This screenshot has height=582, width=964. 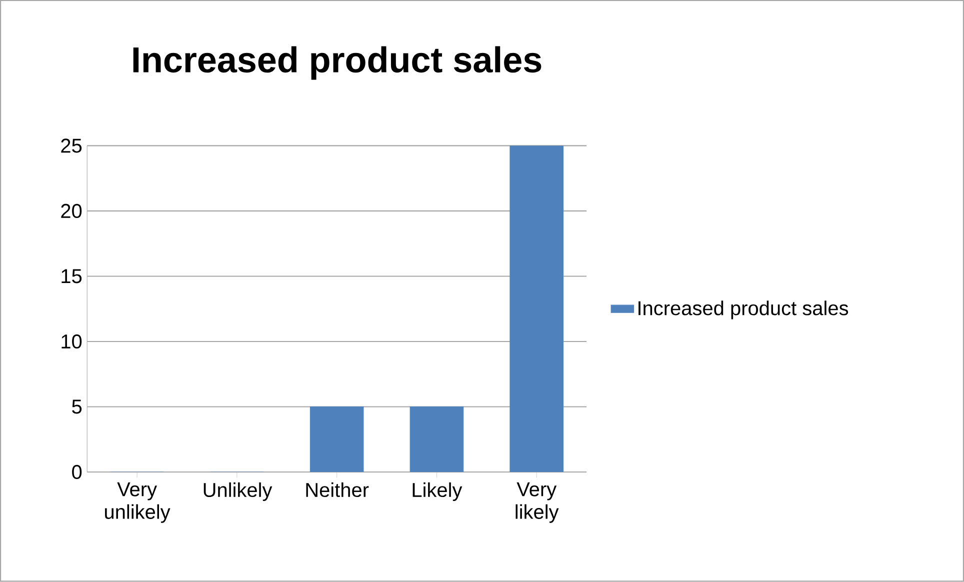 What do you see at coordinates (71, 145) in the screenshot?
I see `y-tick-label: 25` at bounding box center [71, 145].